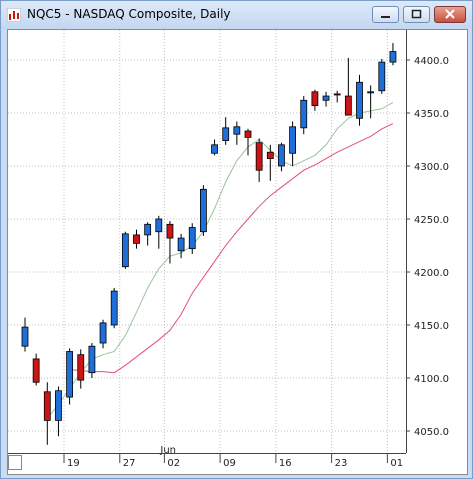 The width and height of the screenshot is (473, 479). Describe the element at coordinates (431, 220) in the screenshot. I see `y-tick-label: 4250.0` at that location.